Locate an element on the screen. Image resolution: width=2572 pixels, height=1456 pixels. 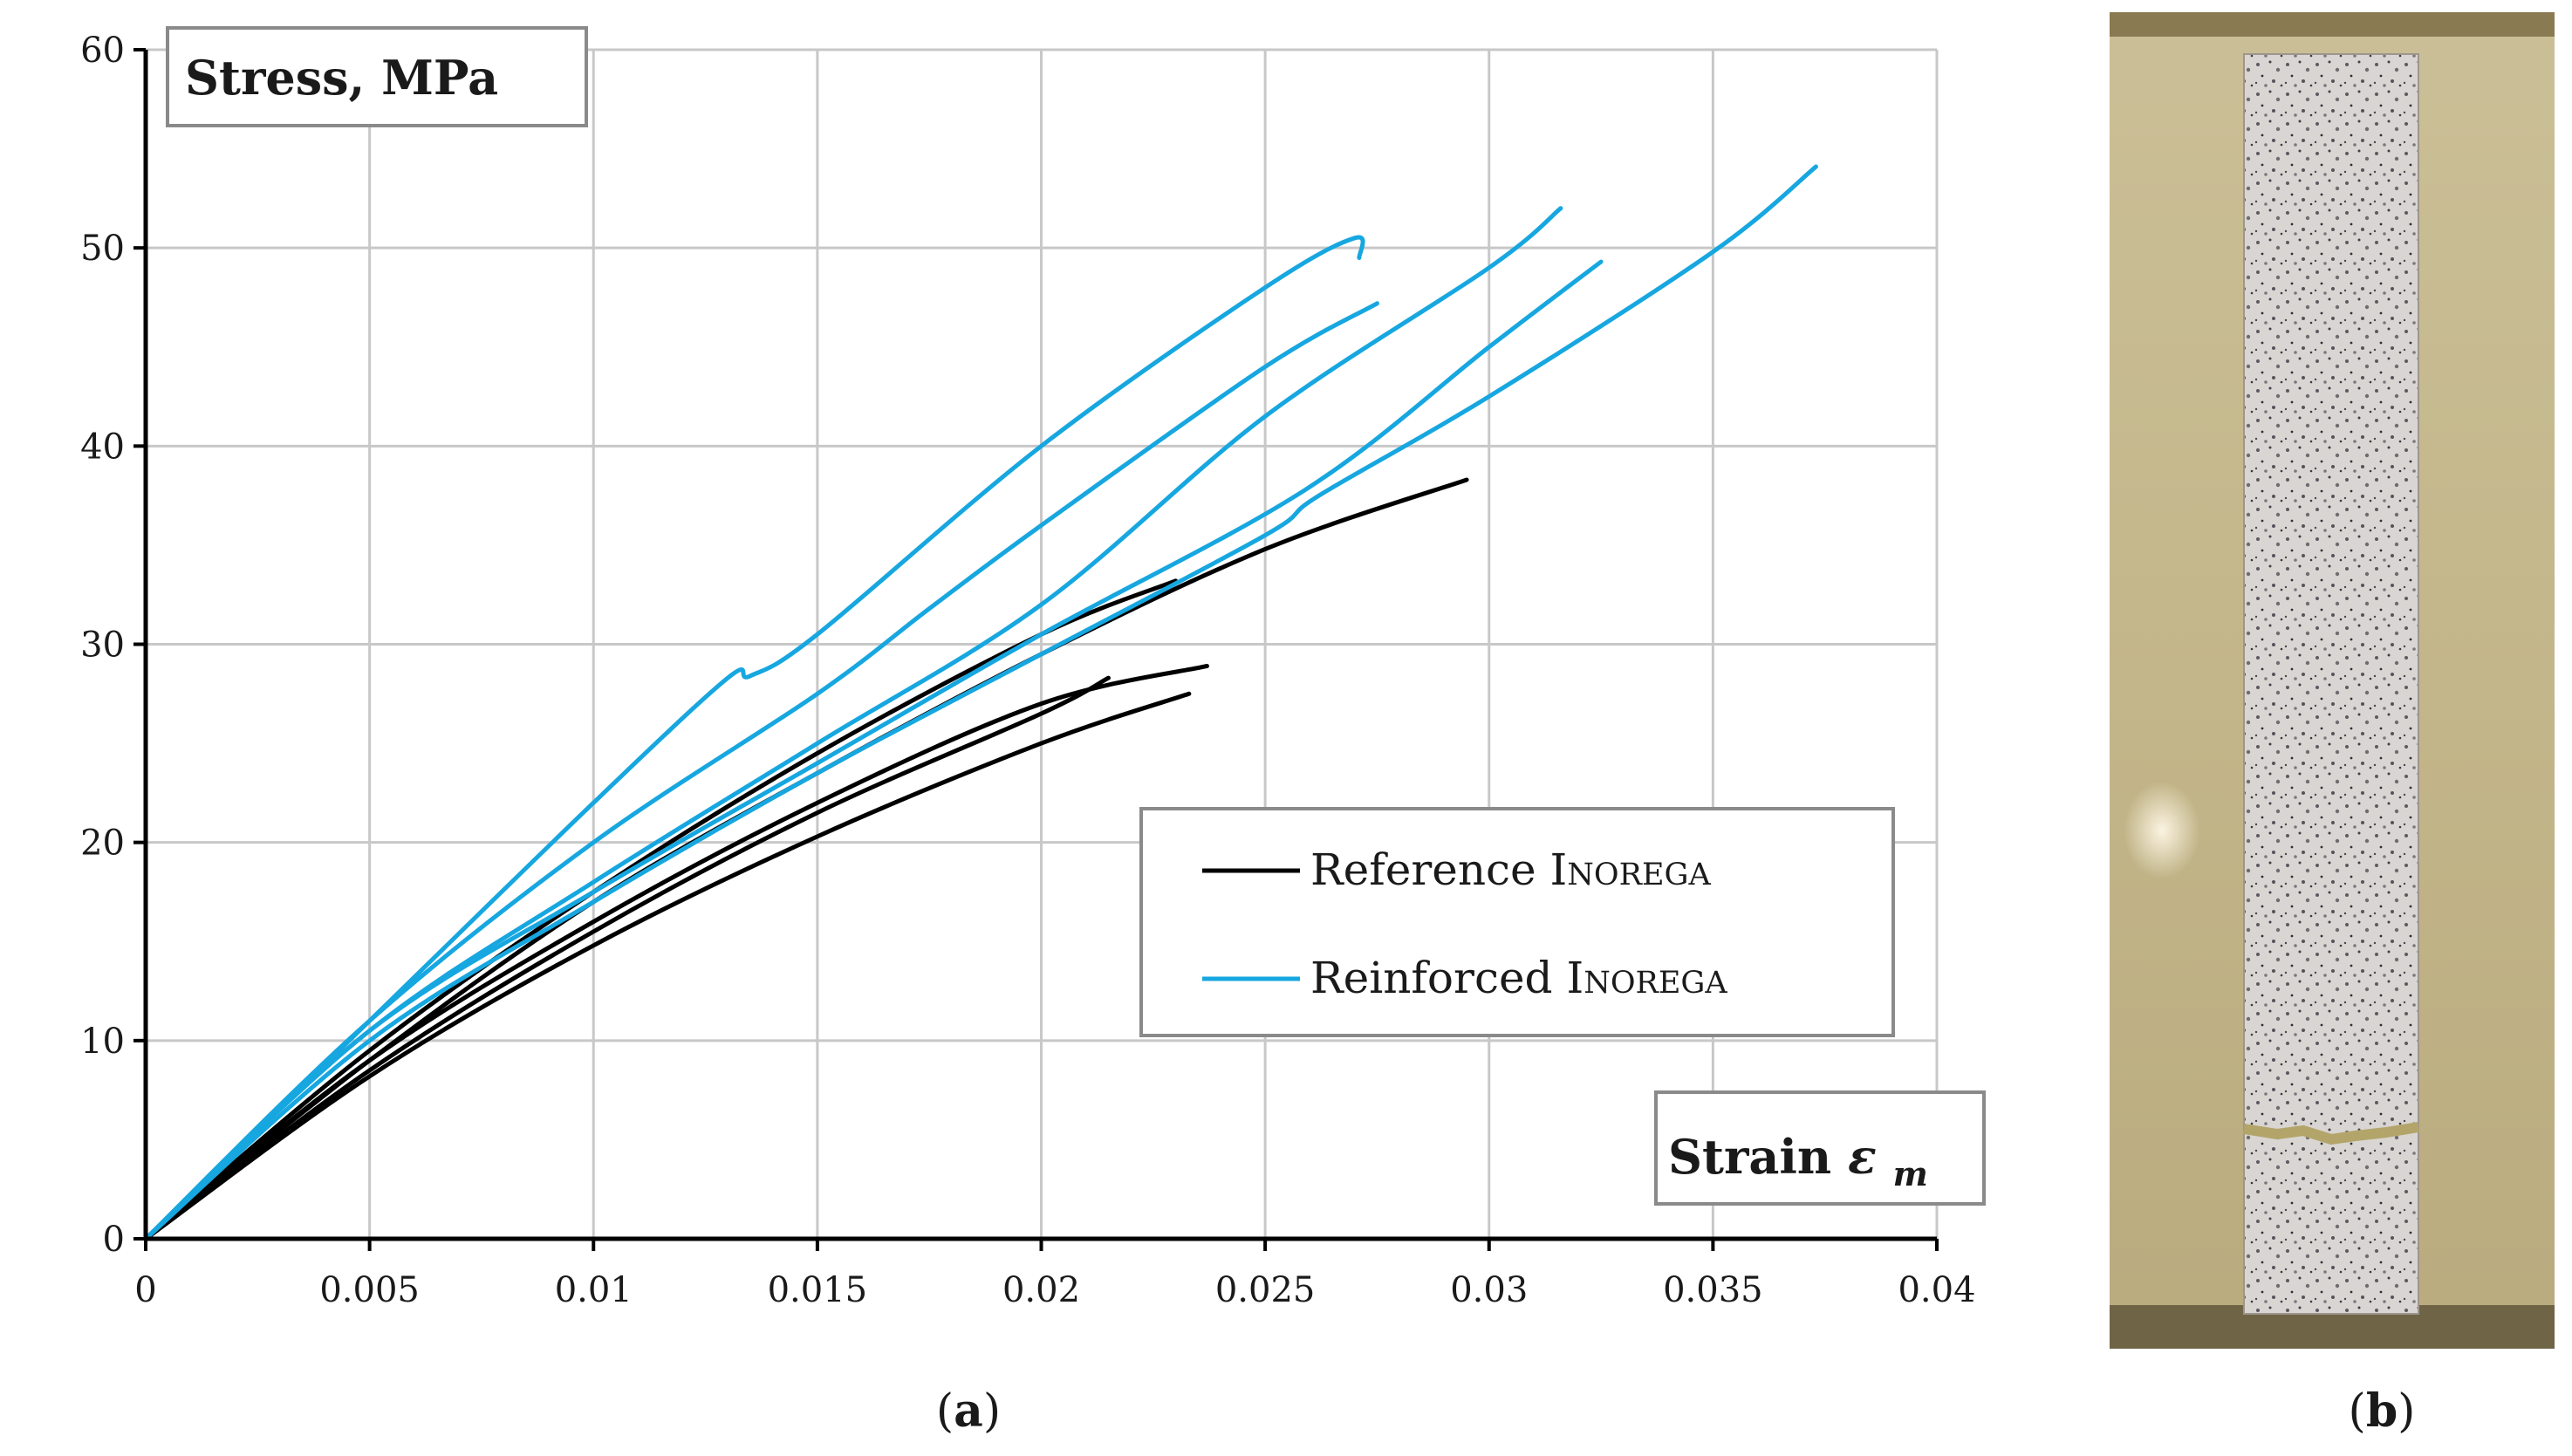
photo-top-edge is located at coordinates (2332, 24).